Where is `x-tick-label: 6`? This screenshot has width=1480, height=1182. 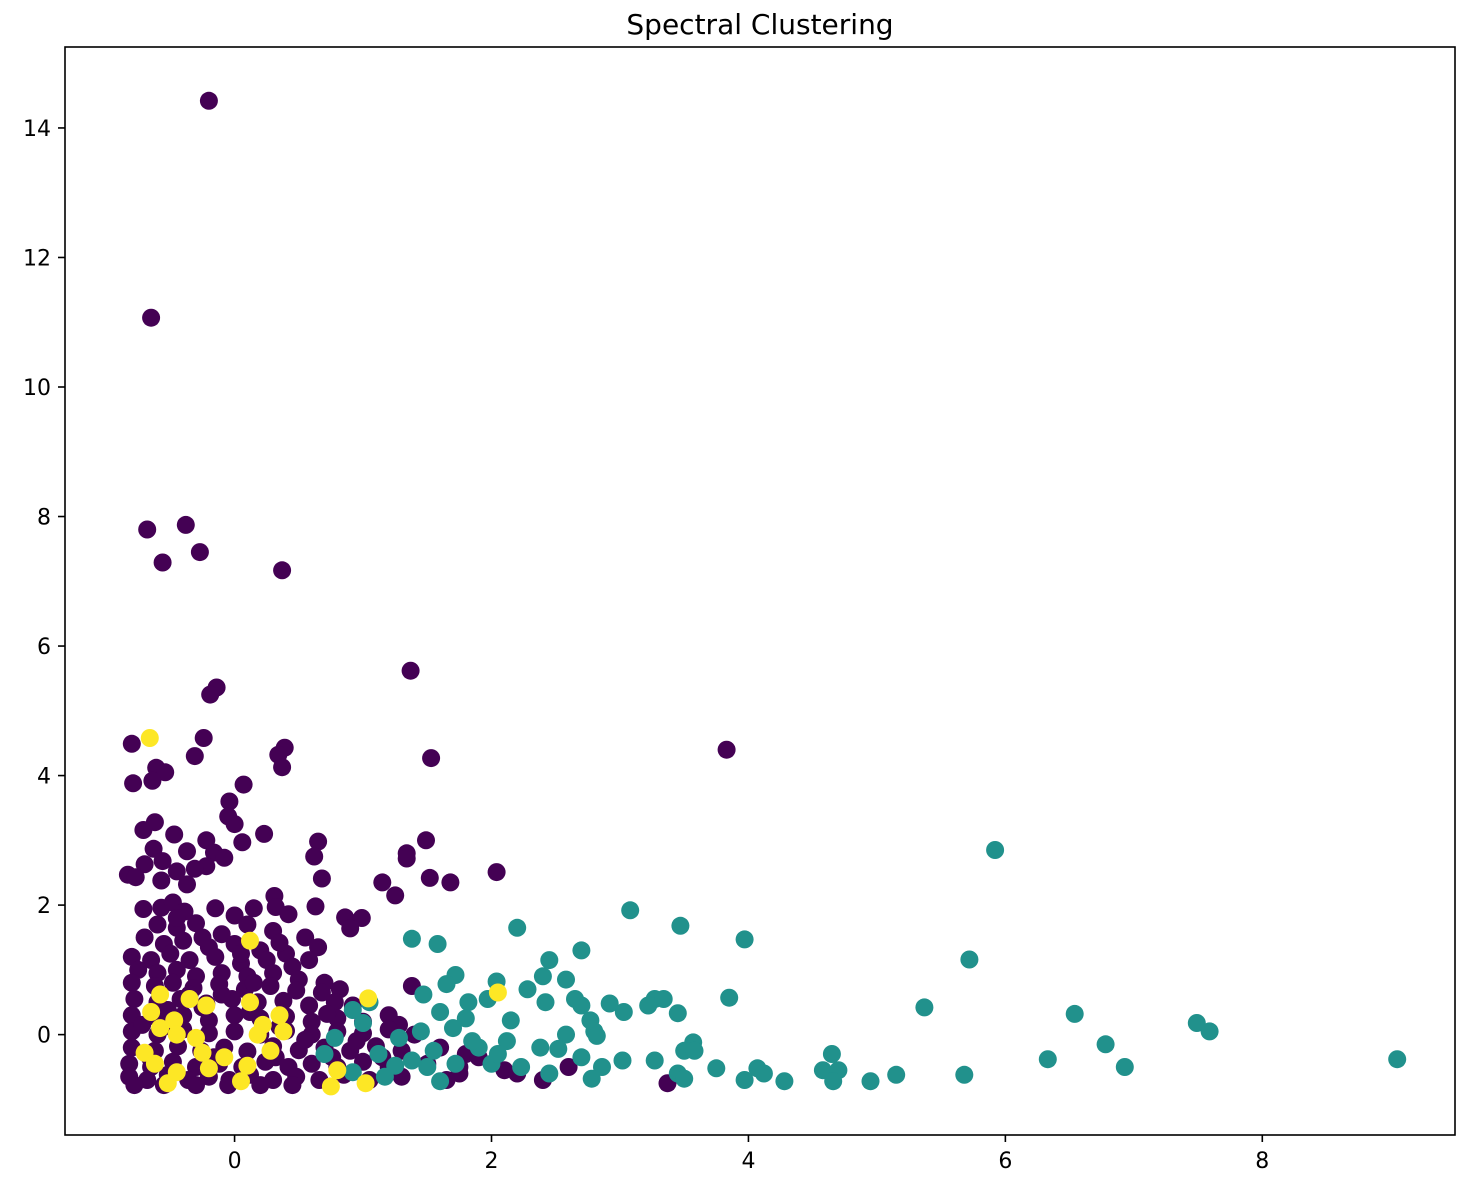
x-tick-label: 6 is located at coordinates (1005, 1161).